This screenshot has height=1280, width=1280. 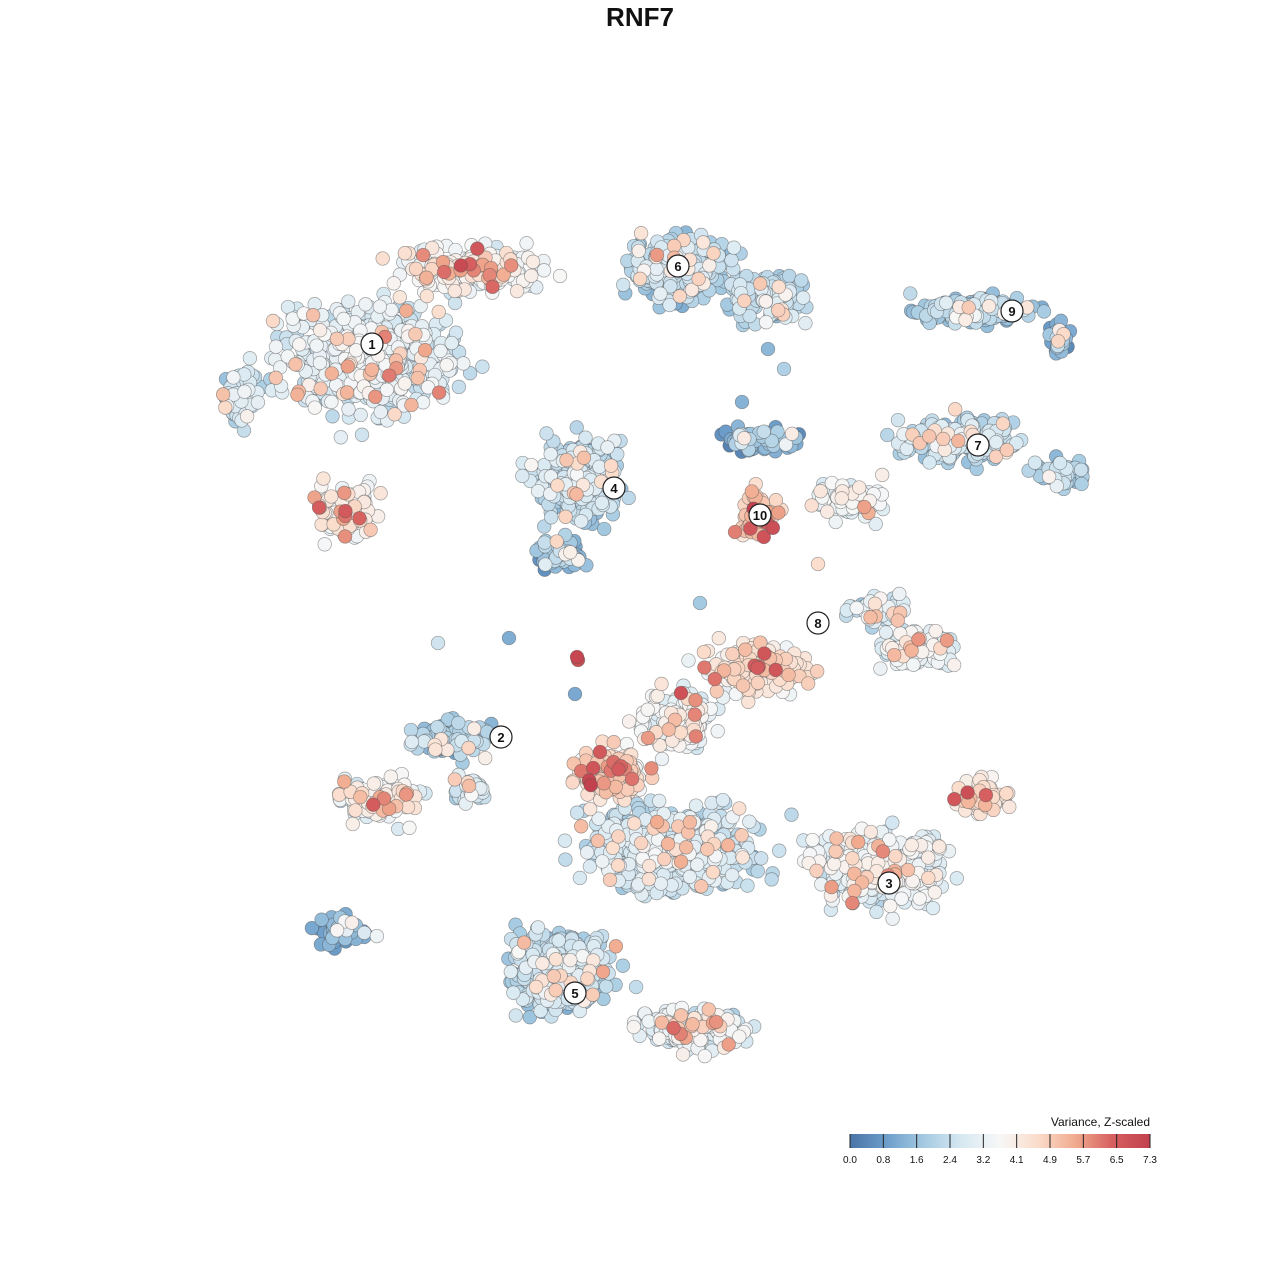 I want to click on cluster-label-5: 5, so click(x=575, y=993).